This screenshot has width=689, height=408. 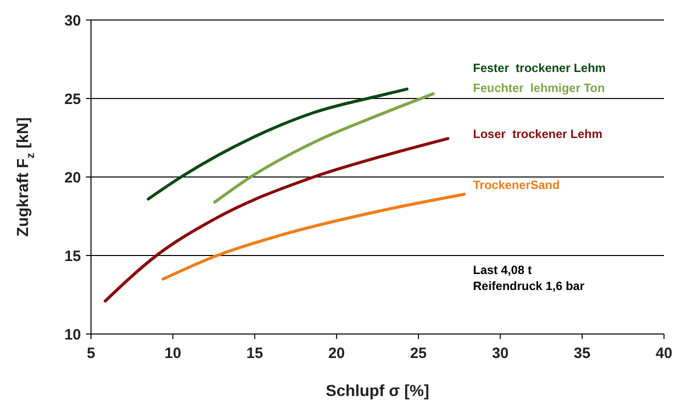 What do you see at coordinates (72, 177) in the screenshot?
I see `y-tick-label: 20` at bounding box center [72, 177].